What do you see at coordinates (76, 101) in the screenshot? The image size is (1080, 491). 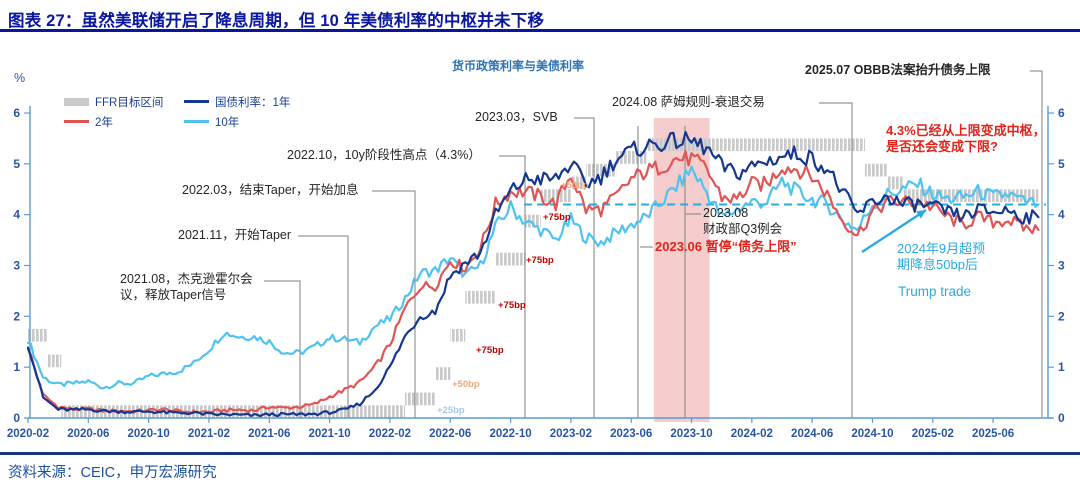 I see `legend-swatch-ffr` at bounding box center [76, 101].